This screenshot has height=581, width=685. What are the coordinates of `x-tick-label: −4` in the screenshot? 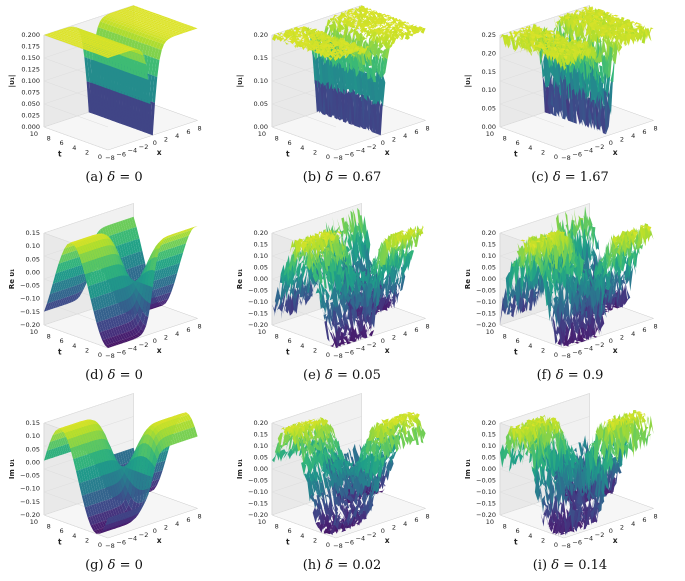 It's located at (361, 151).